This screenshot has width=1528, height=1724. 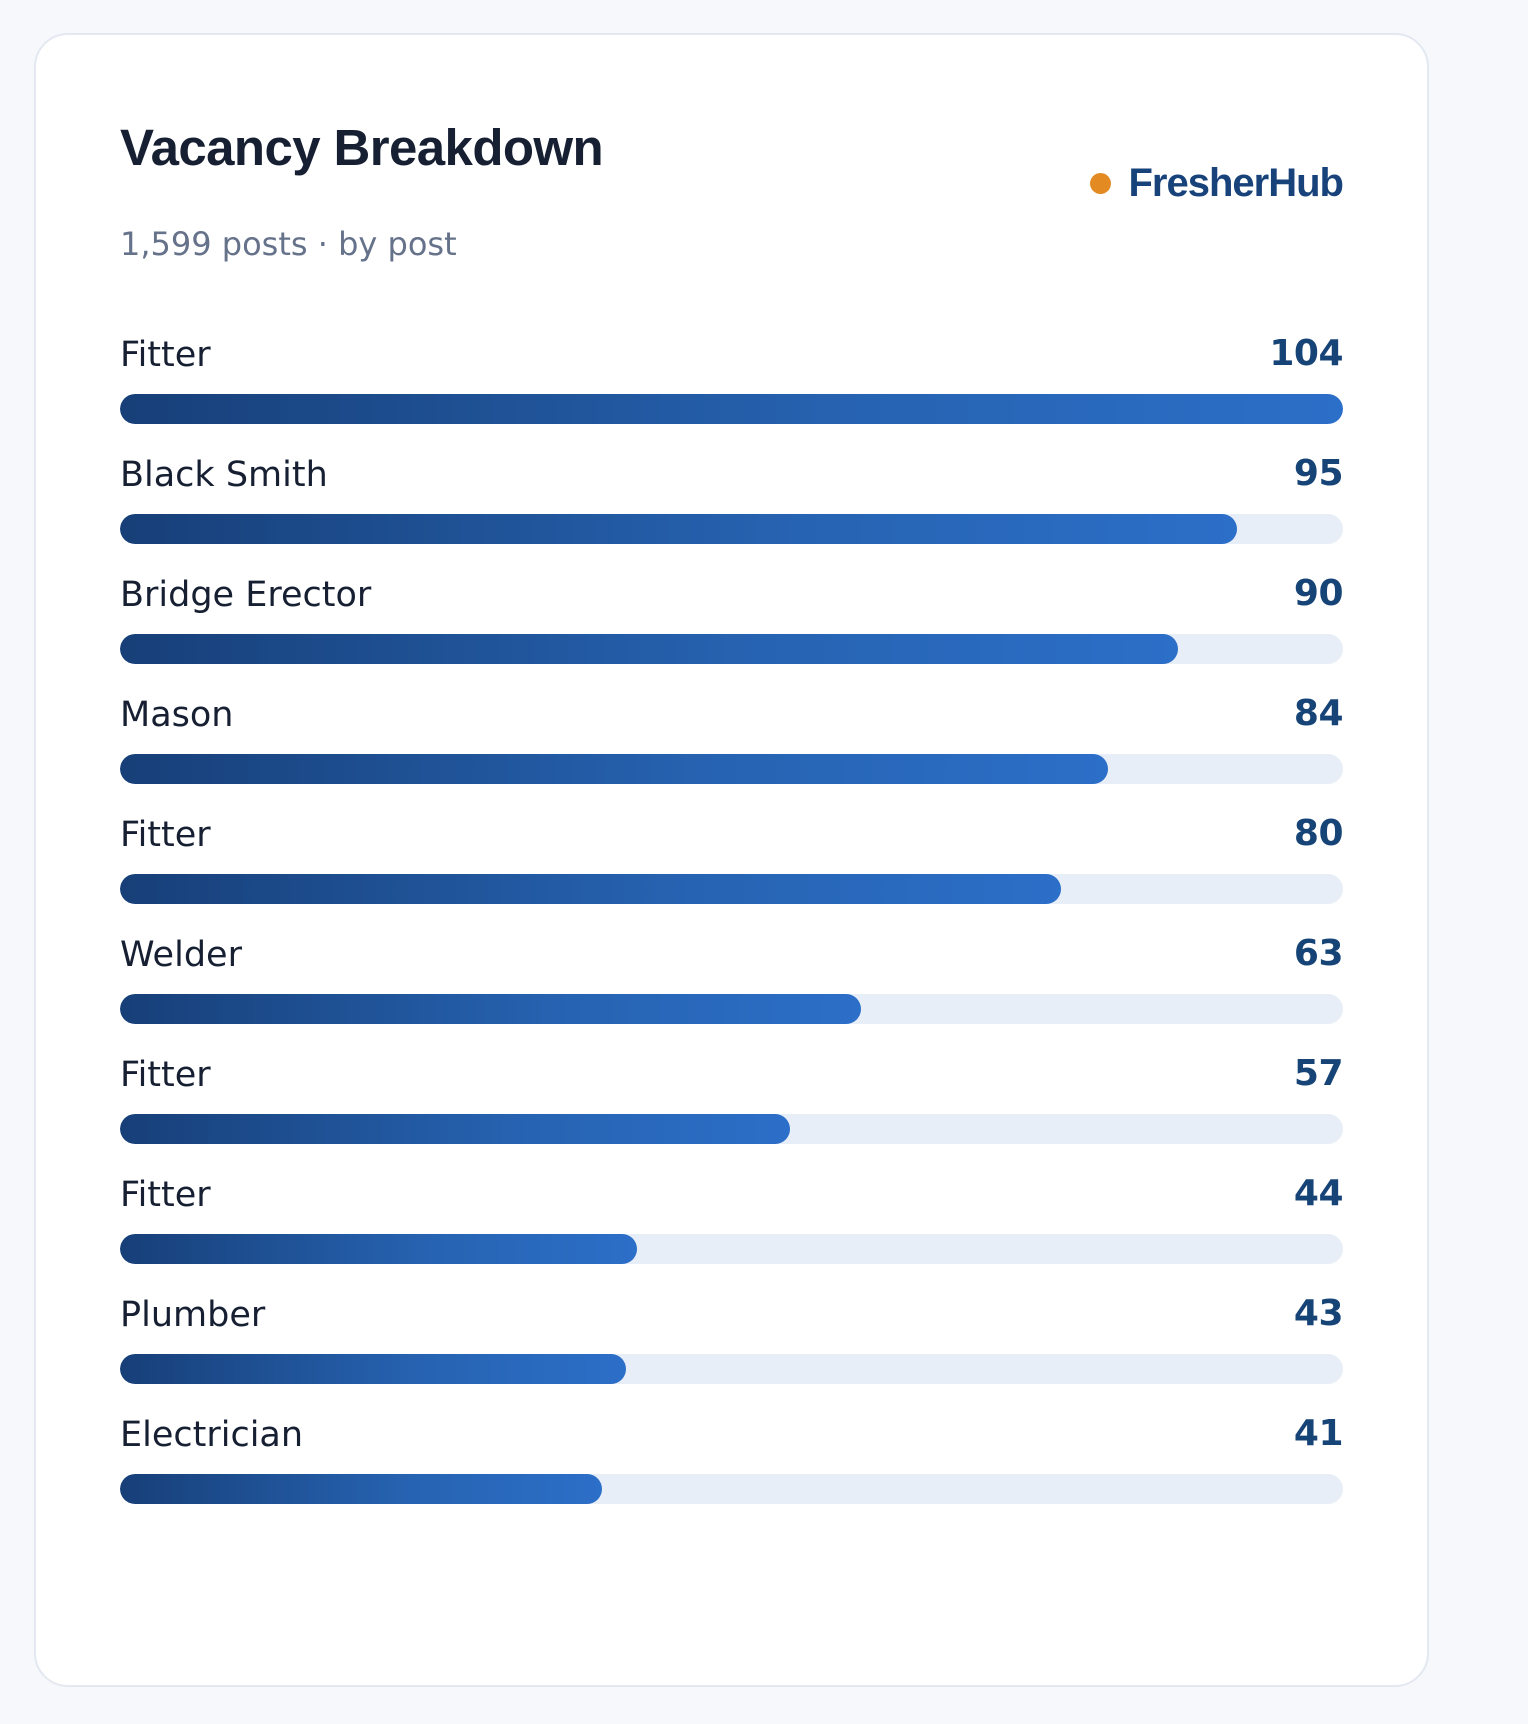 I want to click on bar-label: Electrician, so click(x=212, y=1435).